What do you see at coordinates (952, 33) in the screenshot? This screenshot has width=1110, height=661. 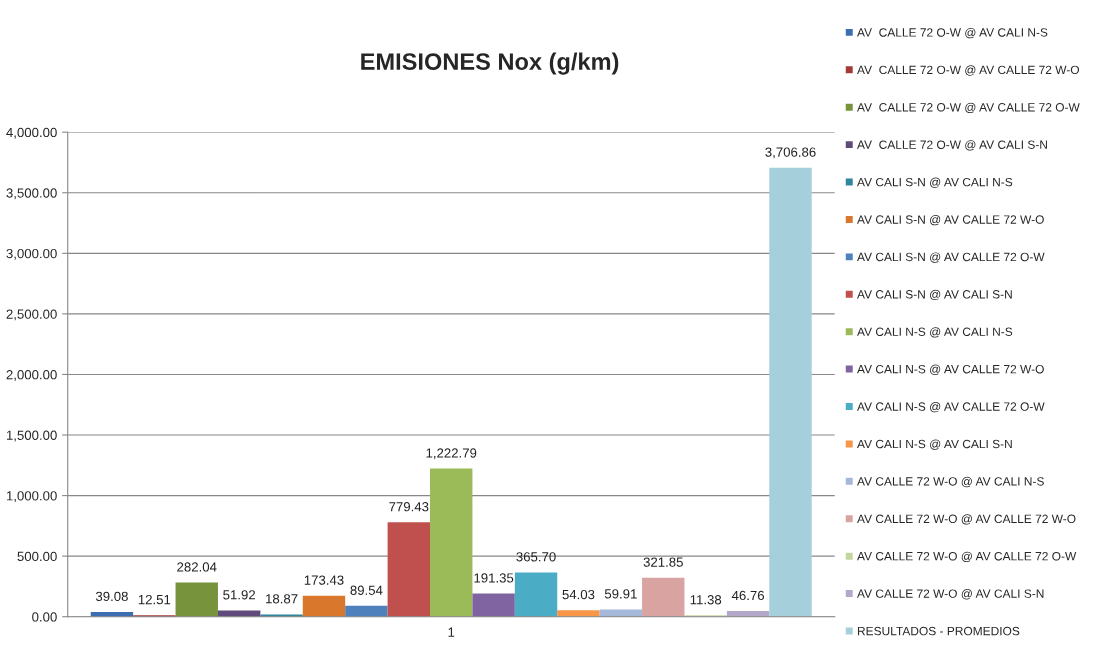 I see `legend-label: AV CALLE 72 O-W @ AV CALI N-S` at bounding box center [952, 33].